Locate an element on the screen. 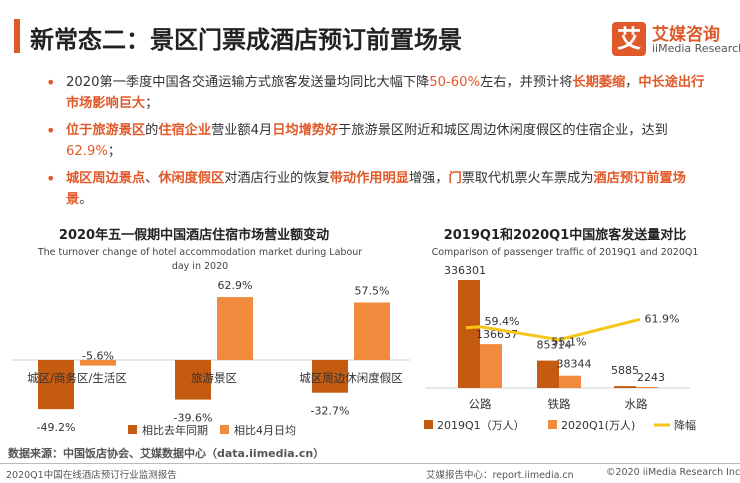 This screenshot has height=483, width=740. bullet-text-segment: 住宿企业 is located at coordinates (185, 130).